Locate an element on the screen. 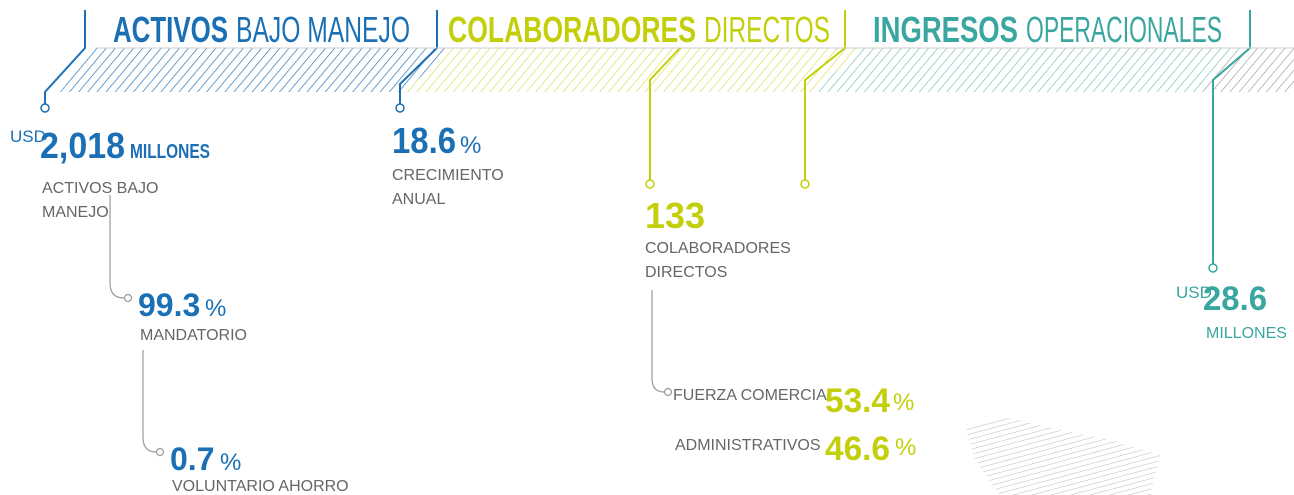  header-light: DIRECTOS is located at coordinates (767, 29).